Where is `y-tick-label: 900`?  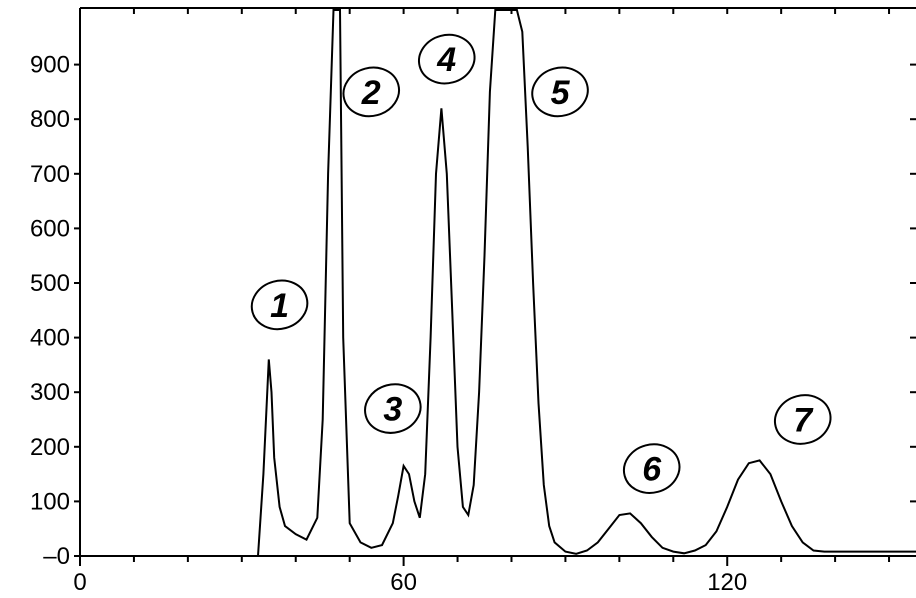 y-tick-label: 900 is located at coordinates (50, 65).